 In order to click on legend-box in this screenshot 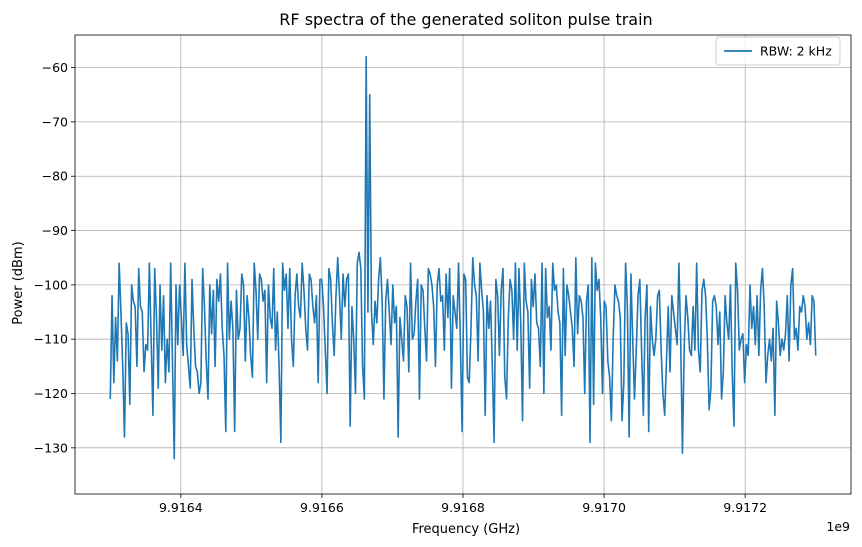, I will do `click(778, 51)`.